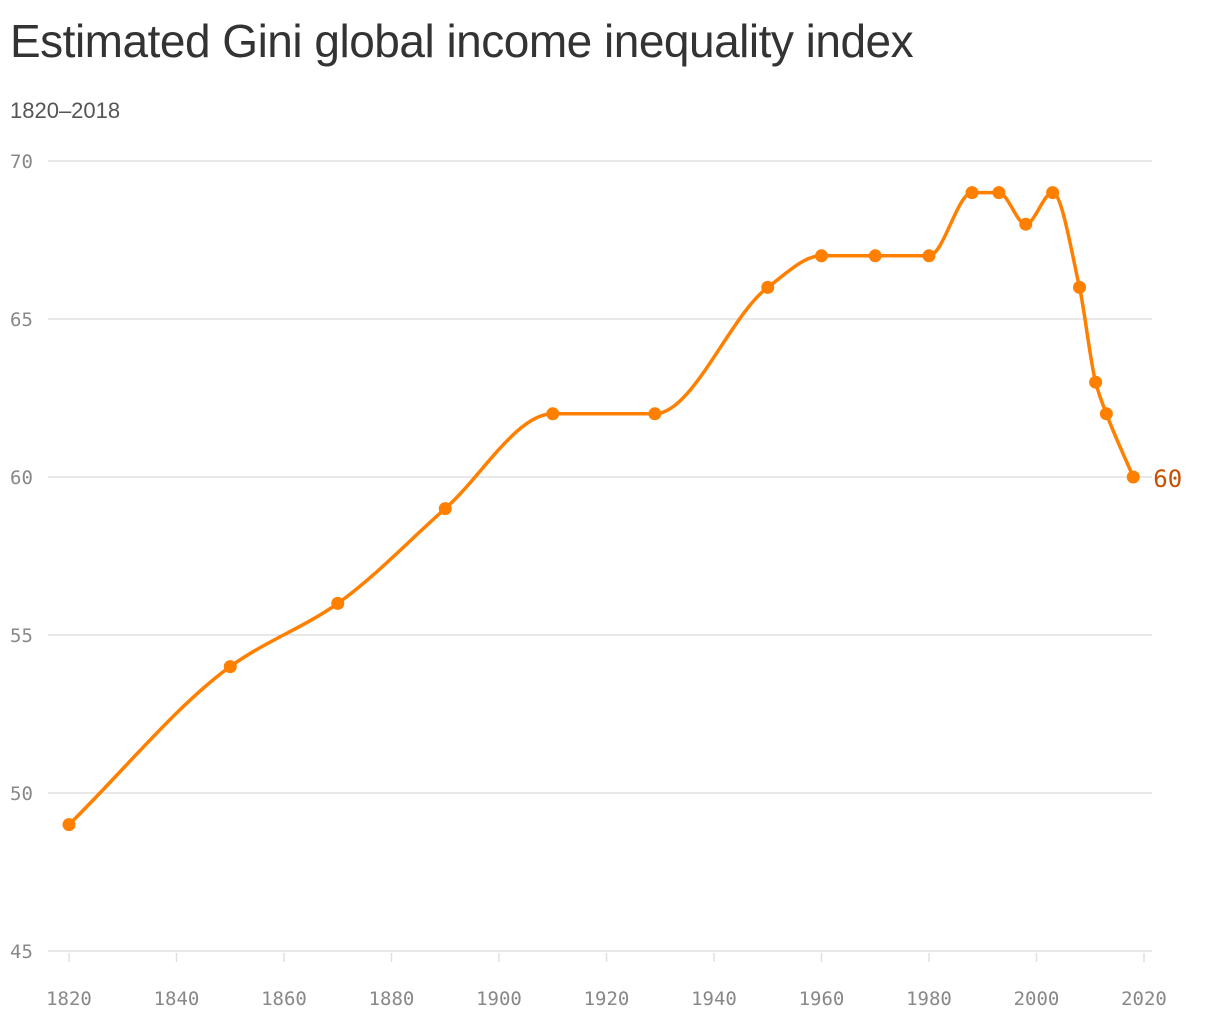  I want to click on y-tick-label-70: 70, so click(21, 162).